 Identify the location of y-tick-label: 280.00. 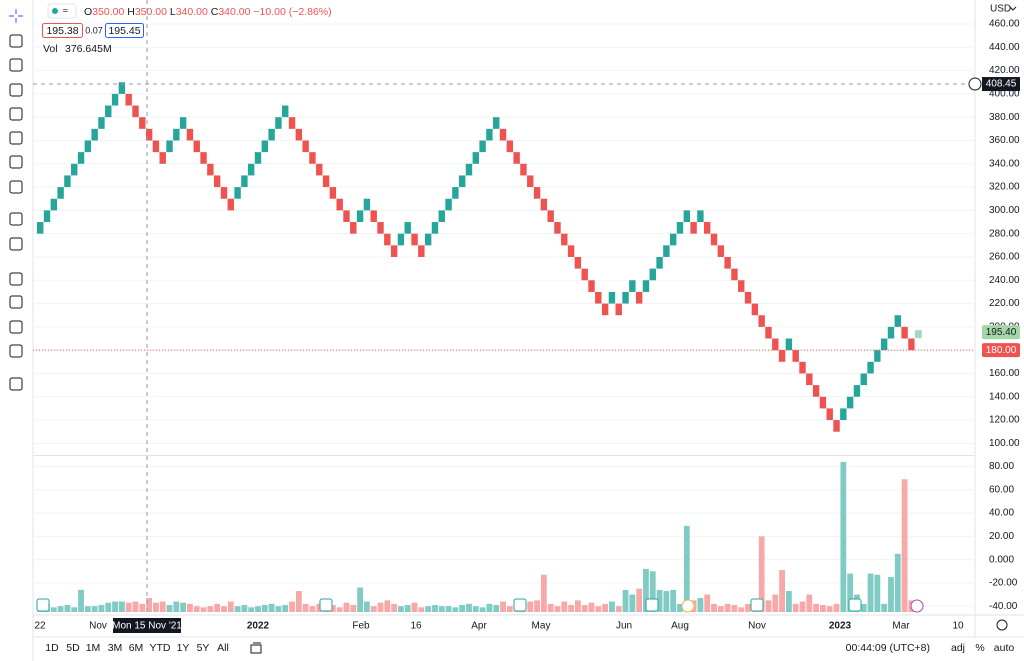
(1004, 233).